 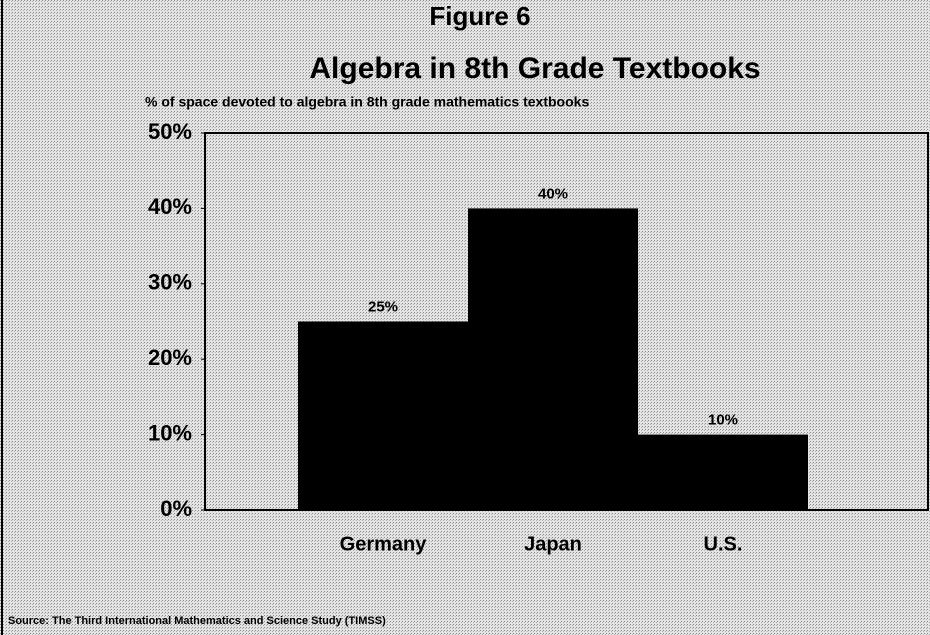 What do you see at coordinates (534, 68) in the screenshot?
I see `chart-title: Algebra in 8th Grade Textbooks` at bounding box center [534, 68].